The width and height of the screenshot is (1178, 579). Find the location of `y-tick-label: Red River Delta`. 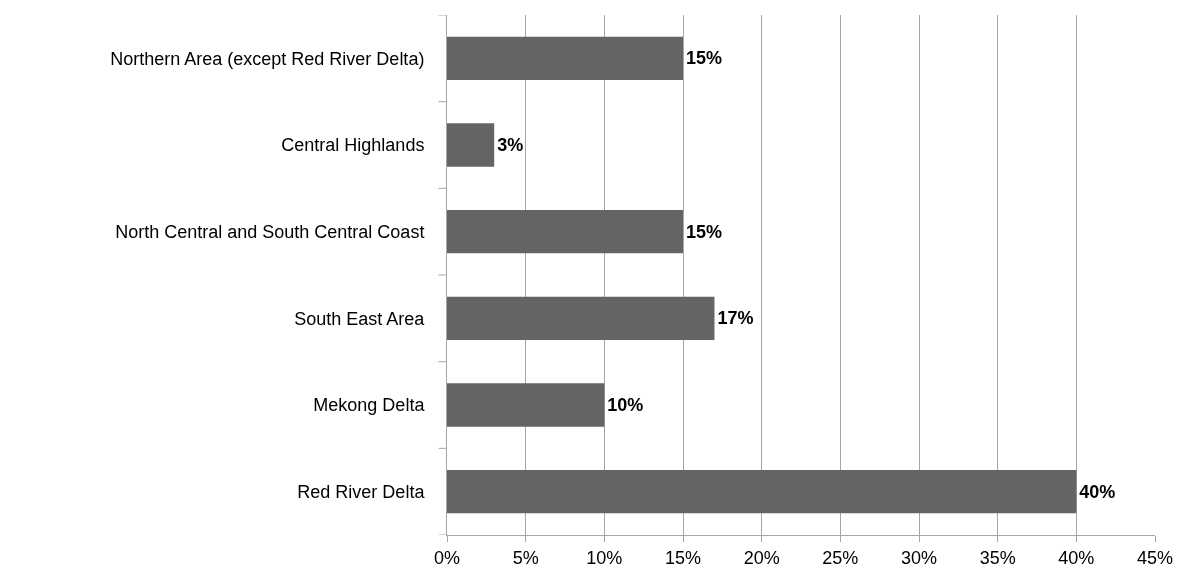

y-tick-label: Red River Delta is located at coordinates (361, 491).